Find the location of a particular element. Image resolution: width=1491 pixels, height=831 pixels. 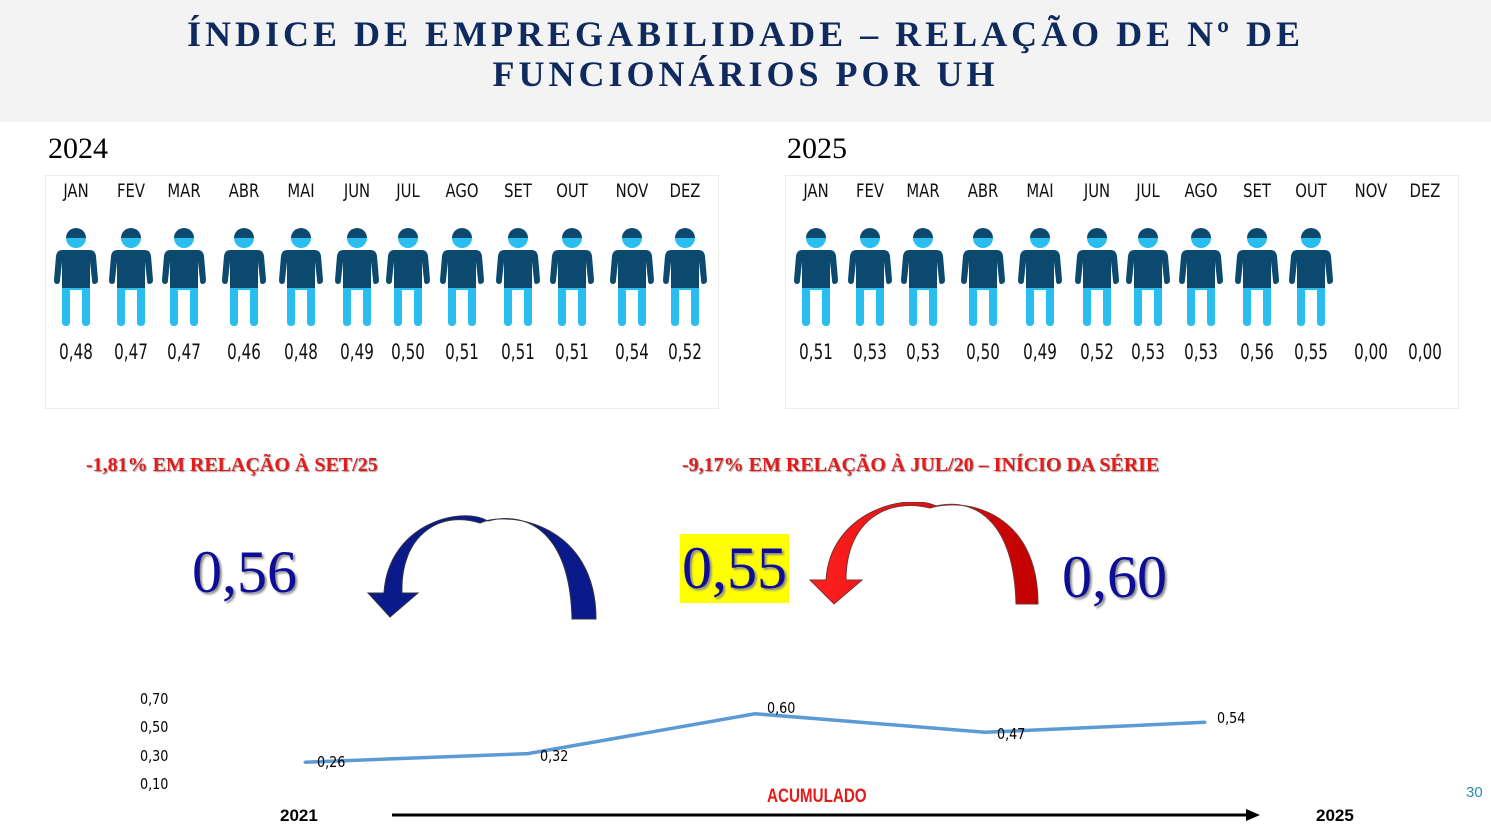

data-label: 0,60 is located at coordinates (781, 707).